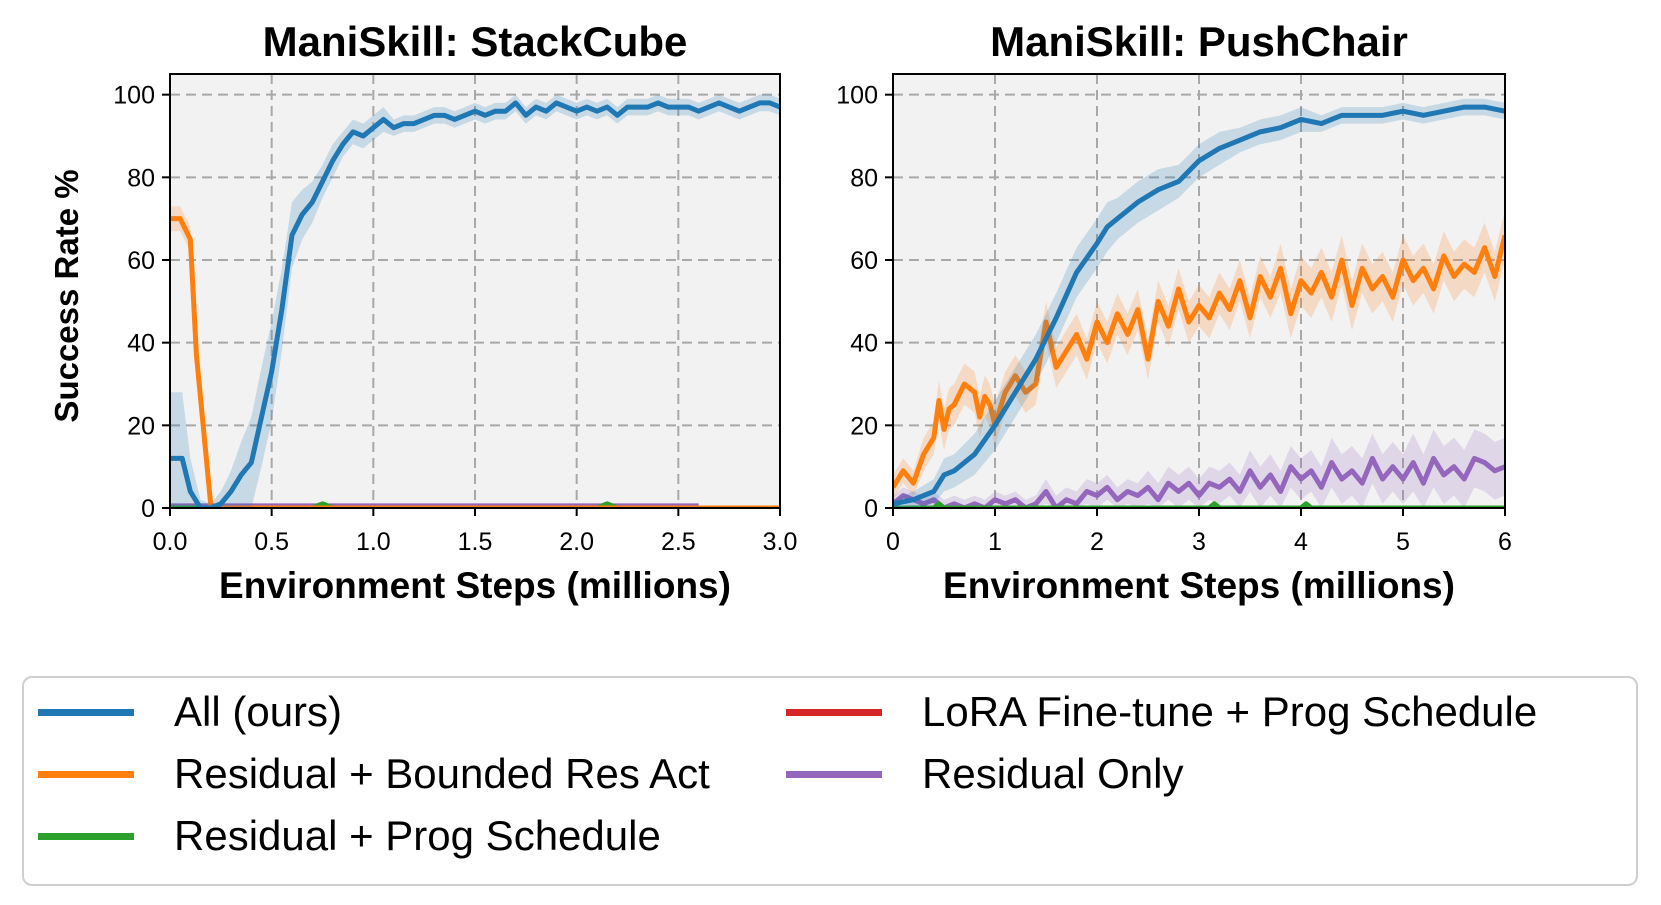 The width and height of the screenshot is (1661, 905). What do you see at coordinates (475, 542) in the screenshot?
I see `x-tick-label-3: 1.5` at bounding box center [475, 542].